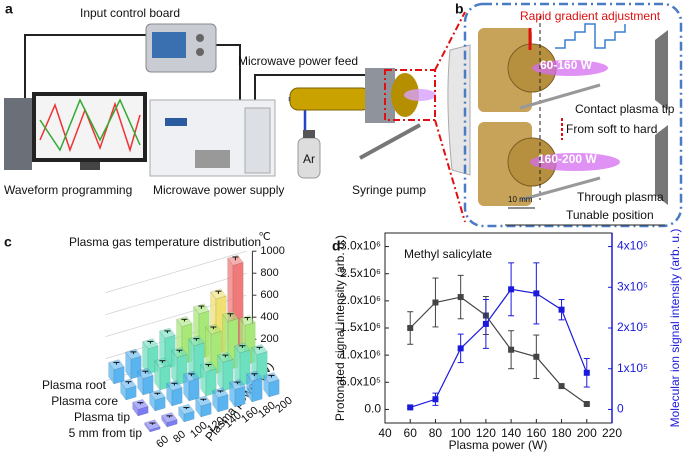  Describe the element at coordinates (269, 339) in the screenshot. I see `z-tick-label: 200` at that location.